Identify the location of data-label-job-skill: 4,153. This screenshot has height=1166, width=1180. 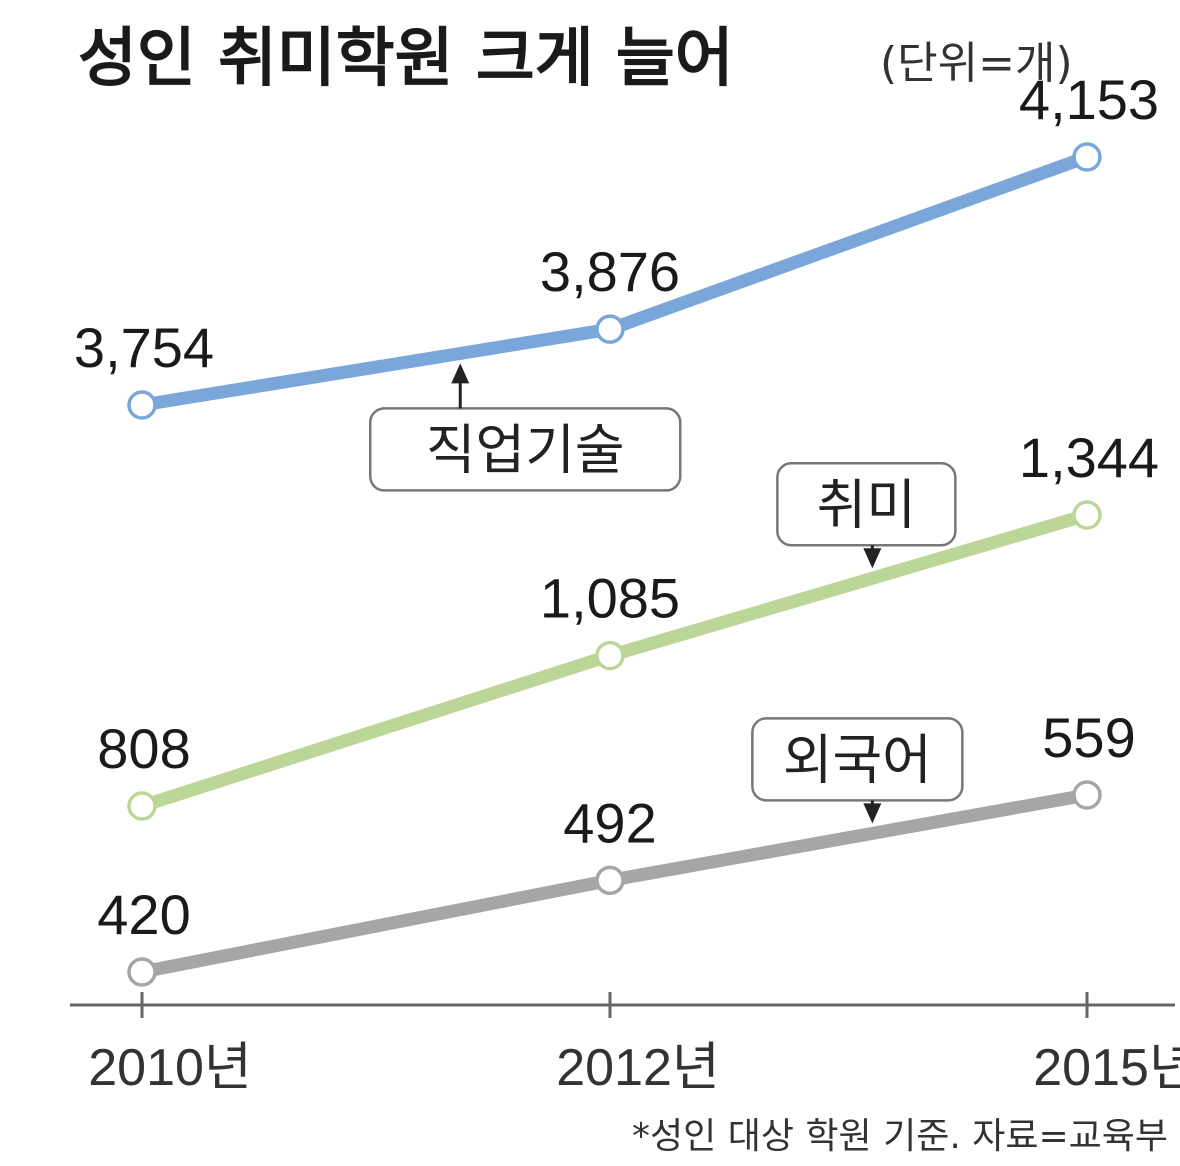
(1089, 99).